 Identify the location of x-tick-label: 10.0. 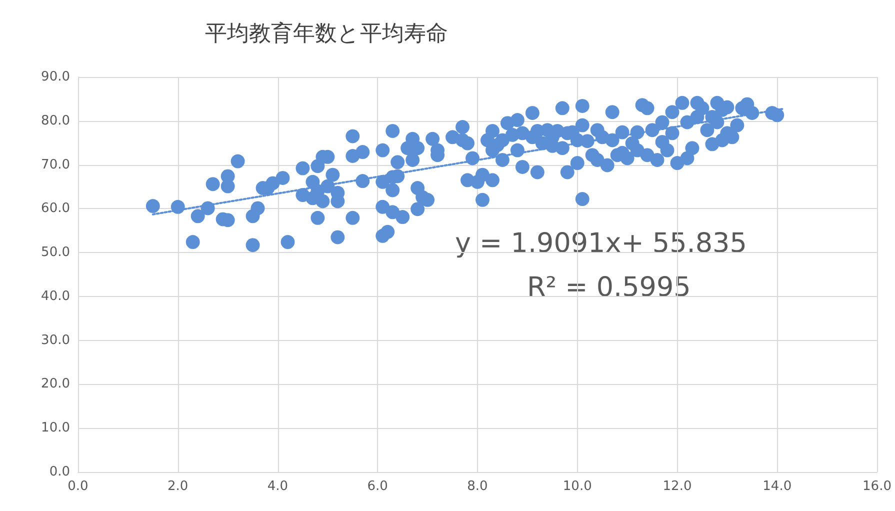
(577, 486).